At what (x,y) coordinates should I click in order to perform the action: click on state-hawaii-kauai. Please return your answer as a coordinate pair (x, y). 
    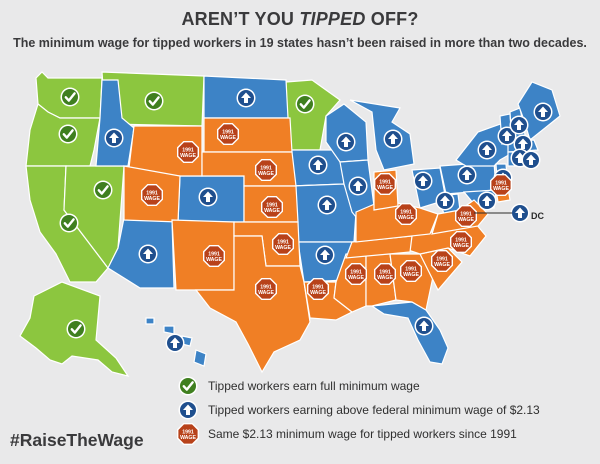
    Looking at the image, I should click on (150, 321).